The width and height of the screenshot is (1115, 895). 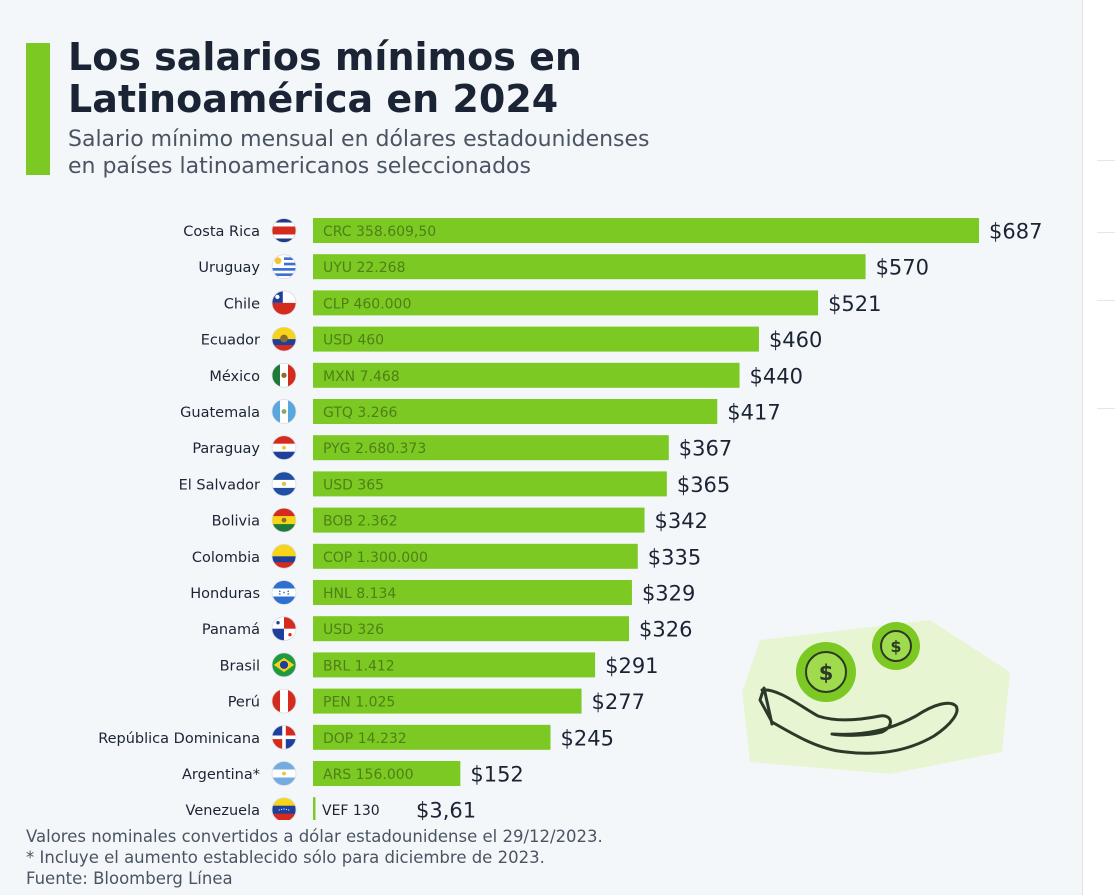 What do you see at coordinates (795, 340) in the screenshot?
I see `value-label: $460` at bounding box center [795, 340].